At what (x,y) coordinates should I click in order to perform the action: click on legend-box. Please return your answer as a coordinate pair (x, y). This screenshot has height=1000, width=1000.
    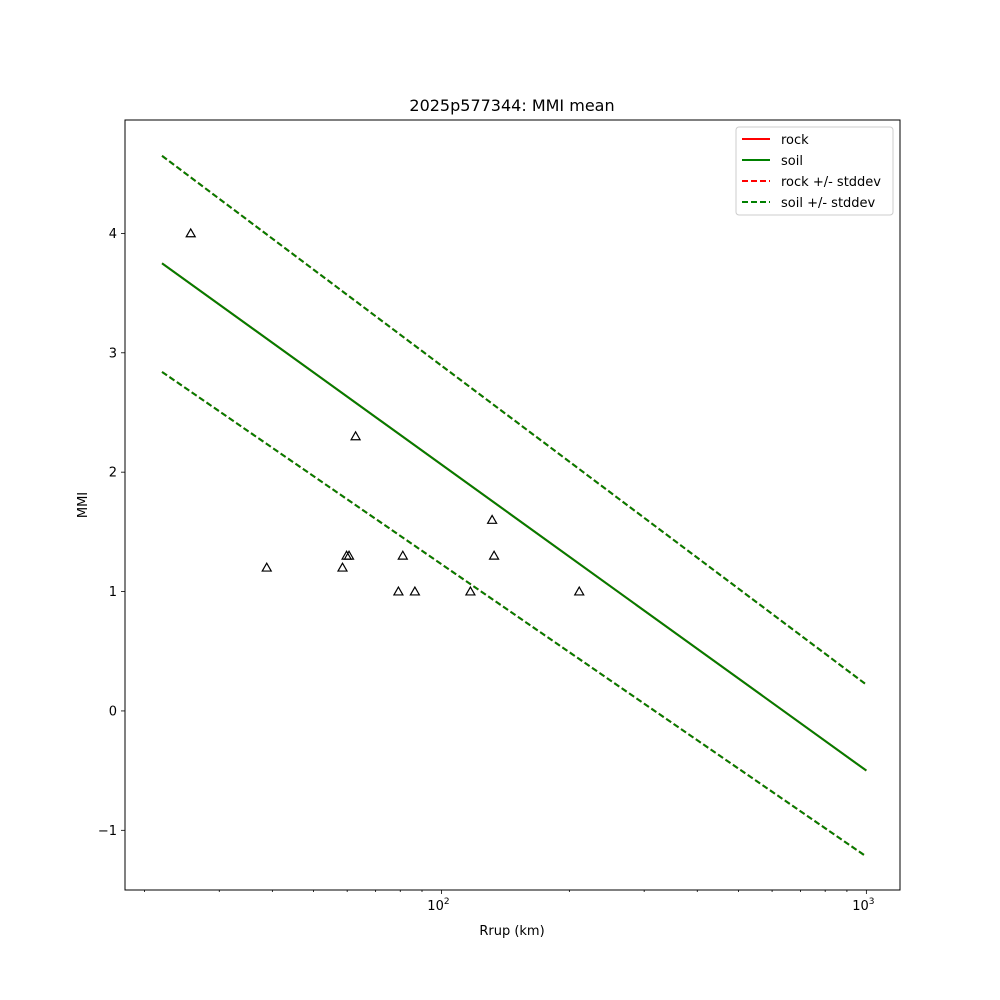
    Looking at the image, I should click on (814, 171).